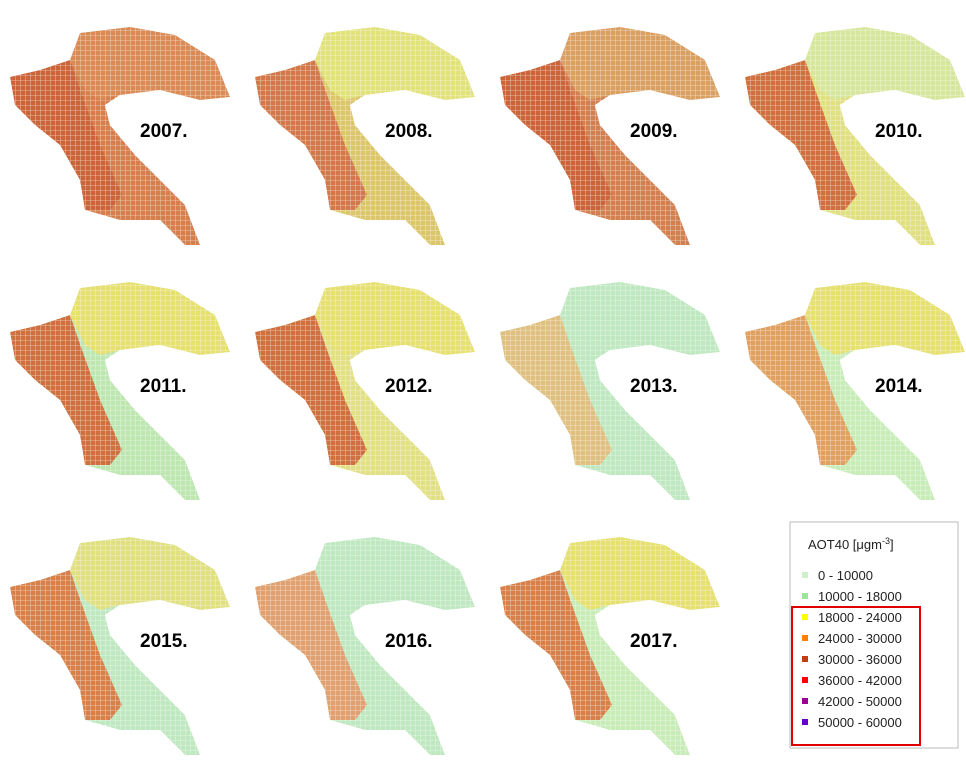  Describe the element at coordinates (845, 575) in the screenshot. I see `legend-label: 0 - 10000` at that location.